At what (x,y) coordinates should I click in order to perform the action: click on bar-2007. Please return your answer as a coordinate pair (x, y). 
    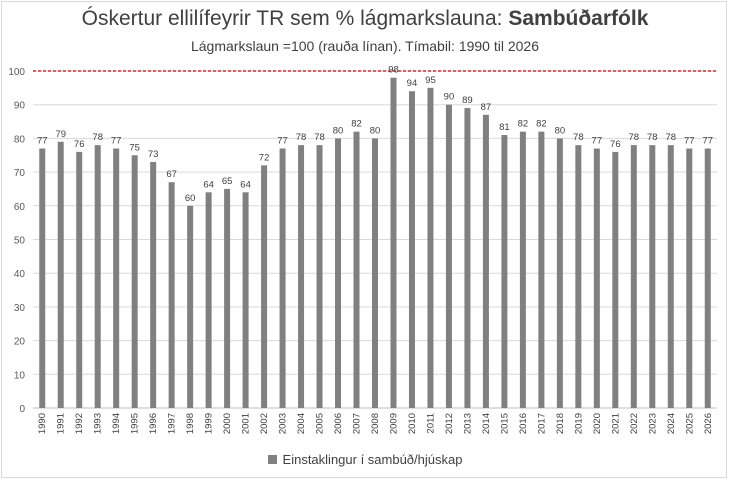
    Looking at the image, I should click on (356, 269).